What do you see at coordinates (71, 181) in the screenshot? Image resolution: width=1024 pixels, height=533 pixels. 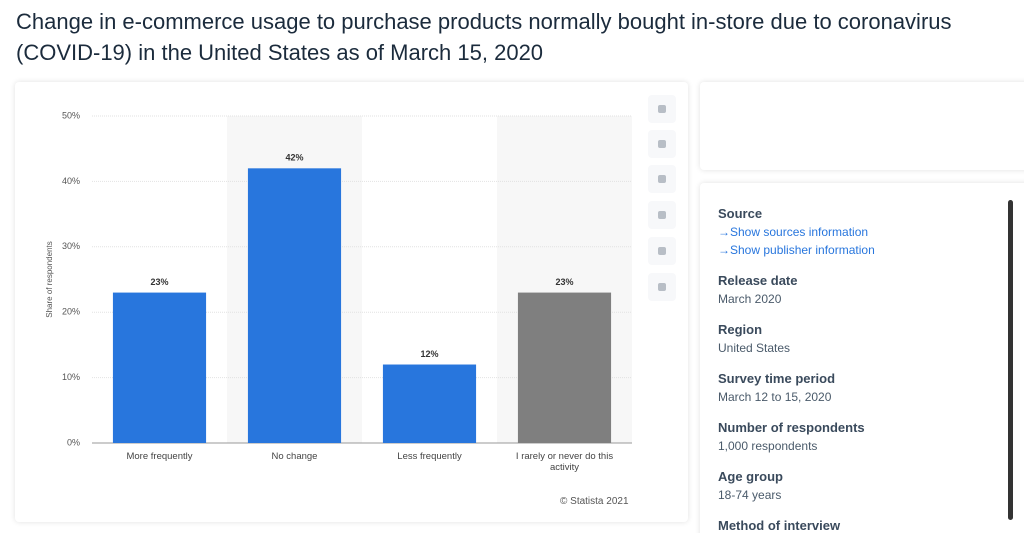 I see `y-tick-label: 40%` at bounding box center [71, 181].